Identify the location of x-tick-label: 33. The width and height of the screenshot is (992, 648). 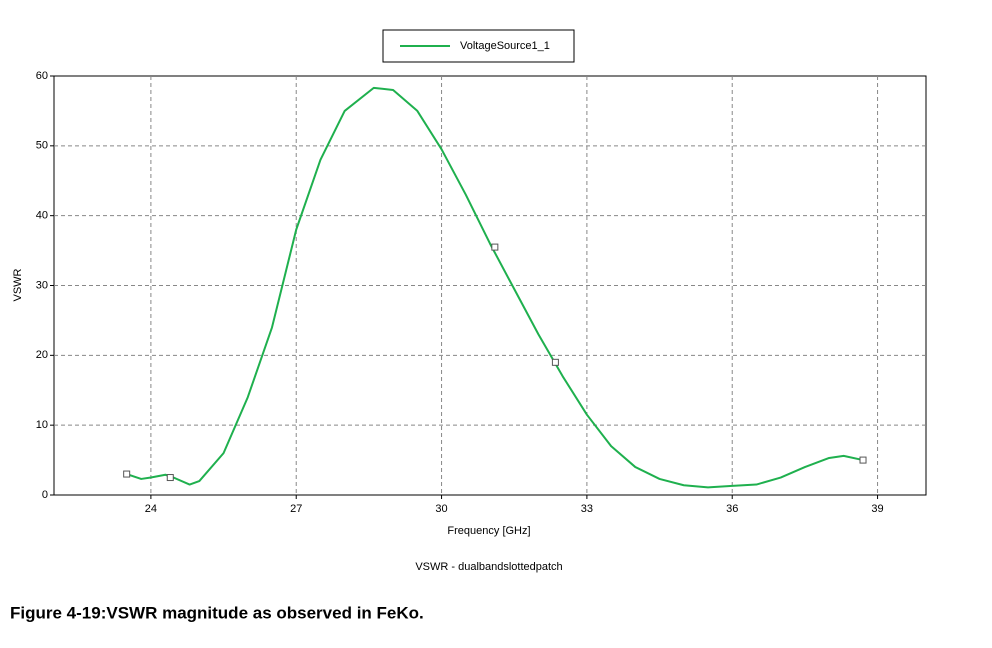
(587, 509).